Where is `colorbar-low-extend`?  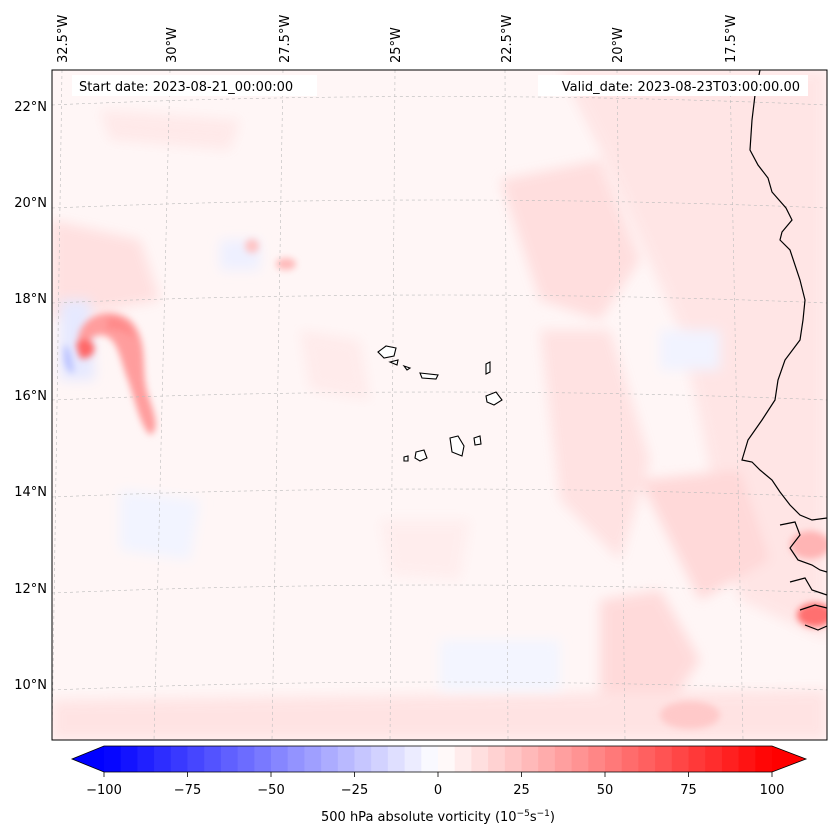
colorbar-low-extend is located at coordinates (88, 759).